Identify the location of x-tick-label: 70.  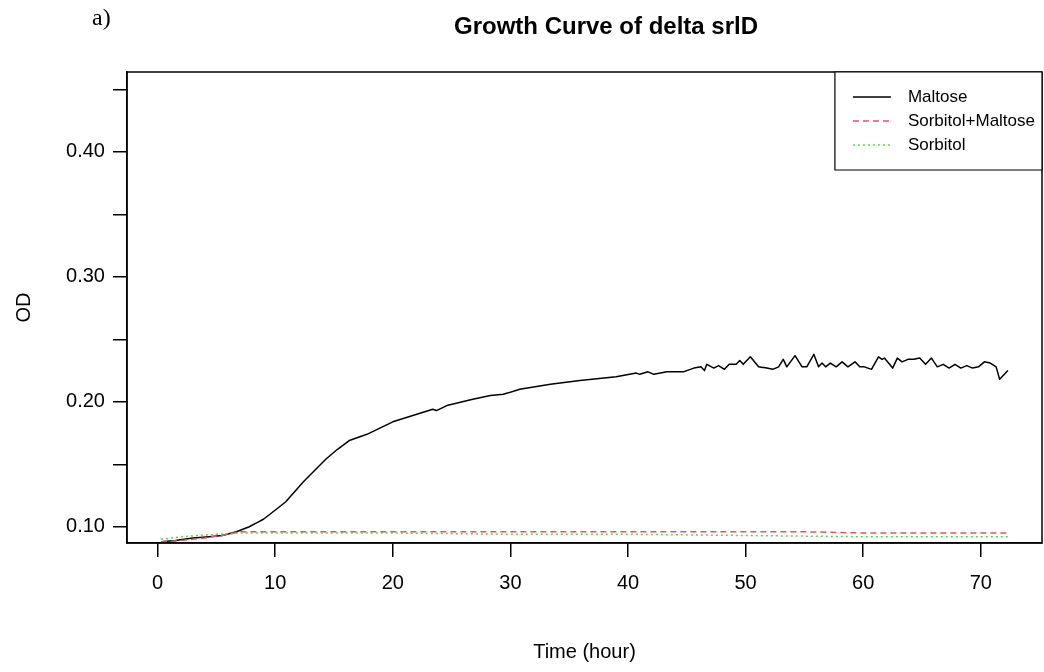
(980, 581).